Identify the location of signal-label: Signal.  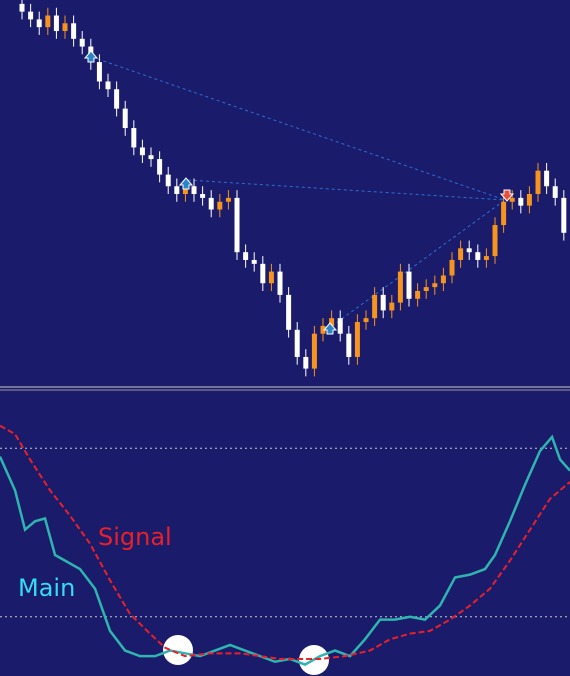
(135, 537).